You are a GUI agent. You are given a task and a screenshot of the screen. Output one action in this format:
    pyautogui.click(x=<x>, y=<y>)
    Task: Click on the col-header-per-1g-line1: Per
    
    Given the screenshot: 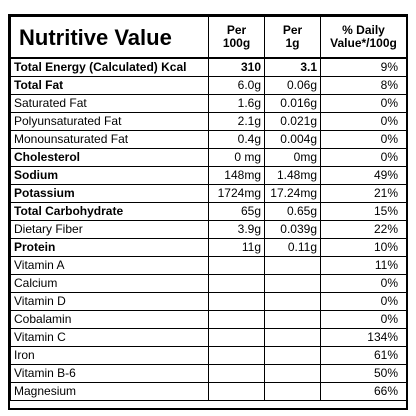 What is the action you would take?
    pyautogui.click(x=292, y=30)
    